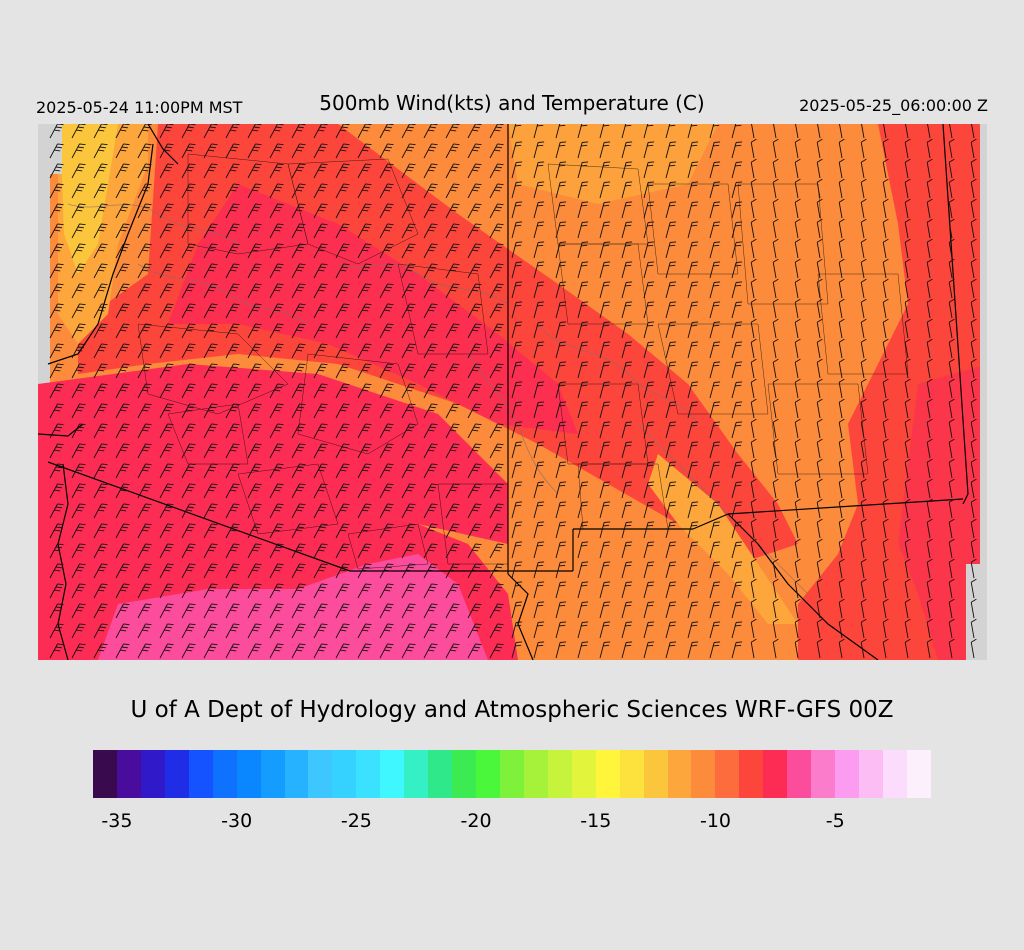 This screenshot has width=1024, height=950. What do you see at coordinates (655, 774) in the screenshot?
I see `colorbar-swatch` at bounding box center [655, 774].